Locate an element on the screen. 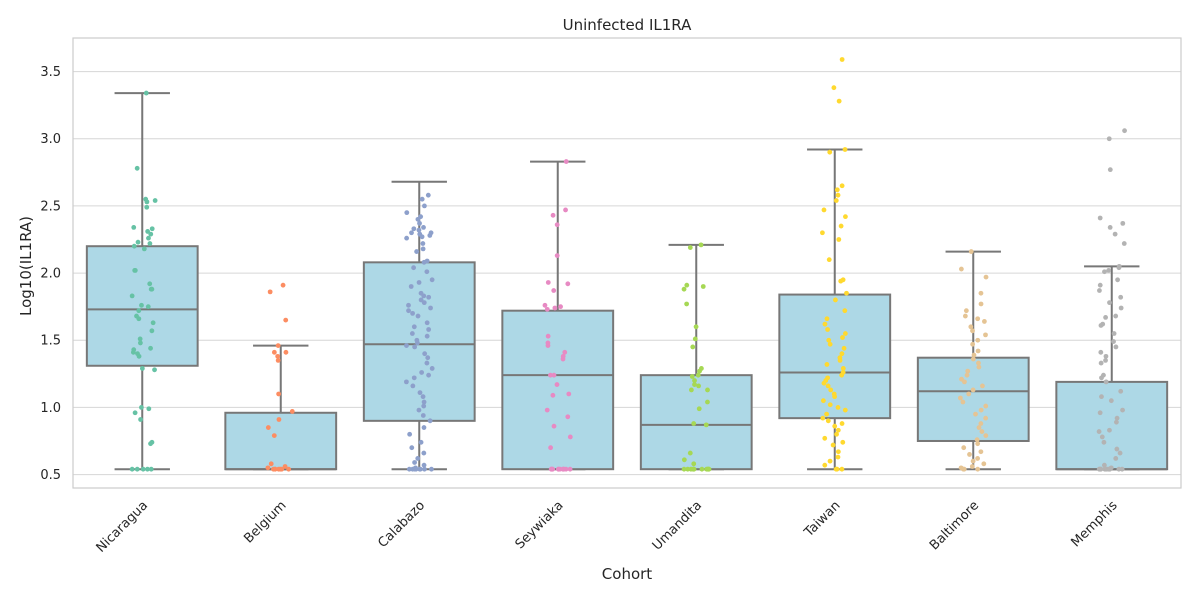 Image resolution: width=1200 pixels, height=600 pixels. y-tick-label: 2.5 is located at coordinates (50, 206).